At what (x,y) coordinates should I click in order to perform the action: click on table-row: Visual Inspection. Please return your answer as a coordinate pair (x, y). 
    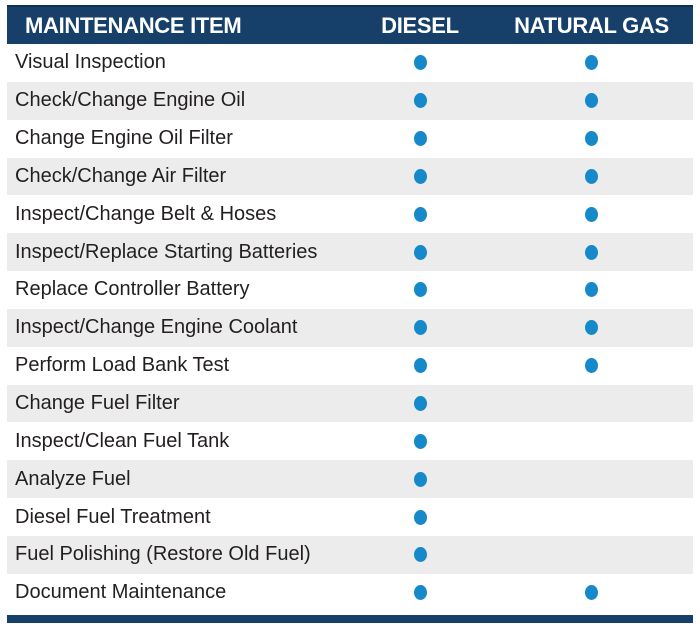
    Looking at the image, I should click on (350, 63).